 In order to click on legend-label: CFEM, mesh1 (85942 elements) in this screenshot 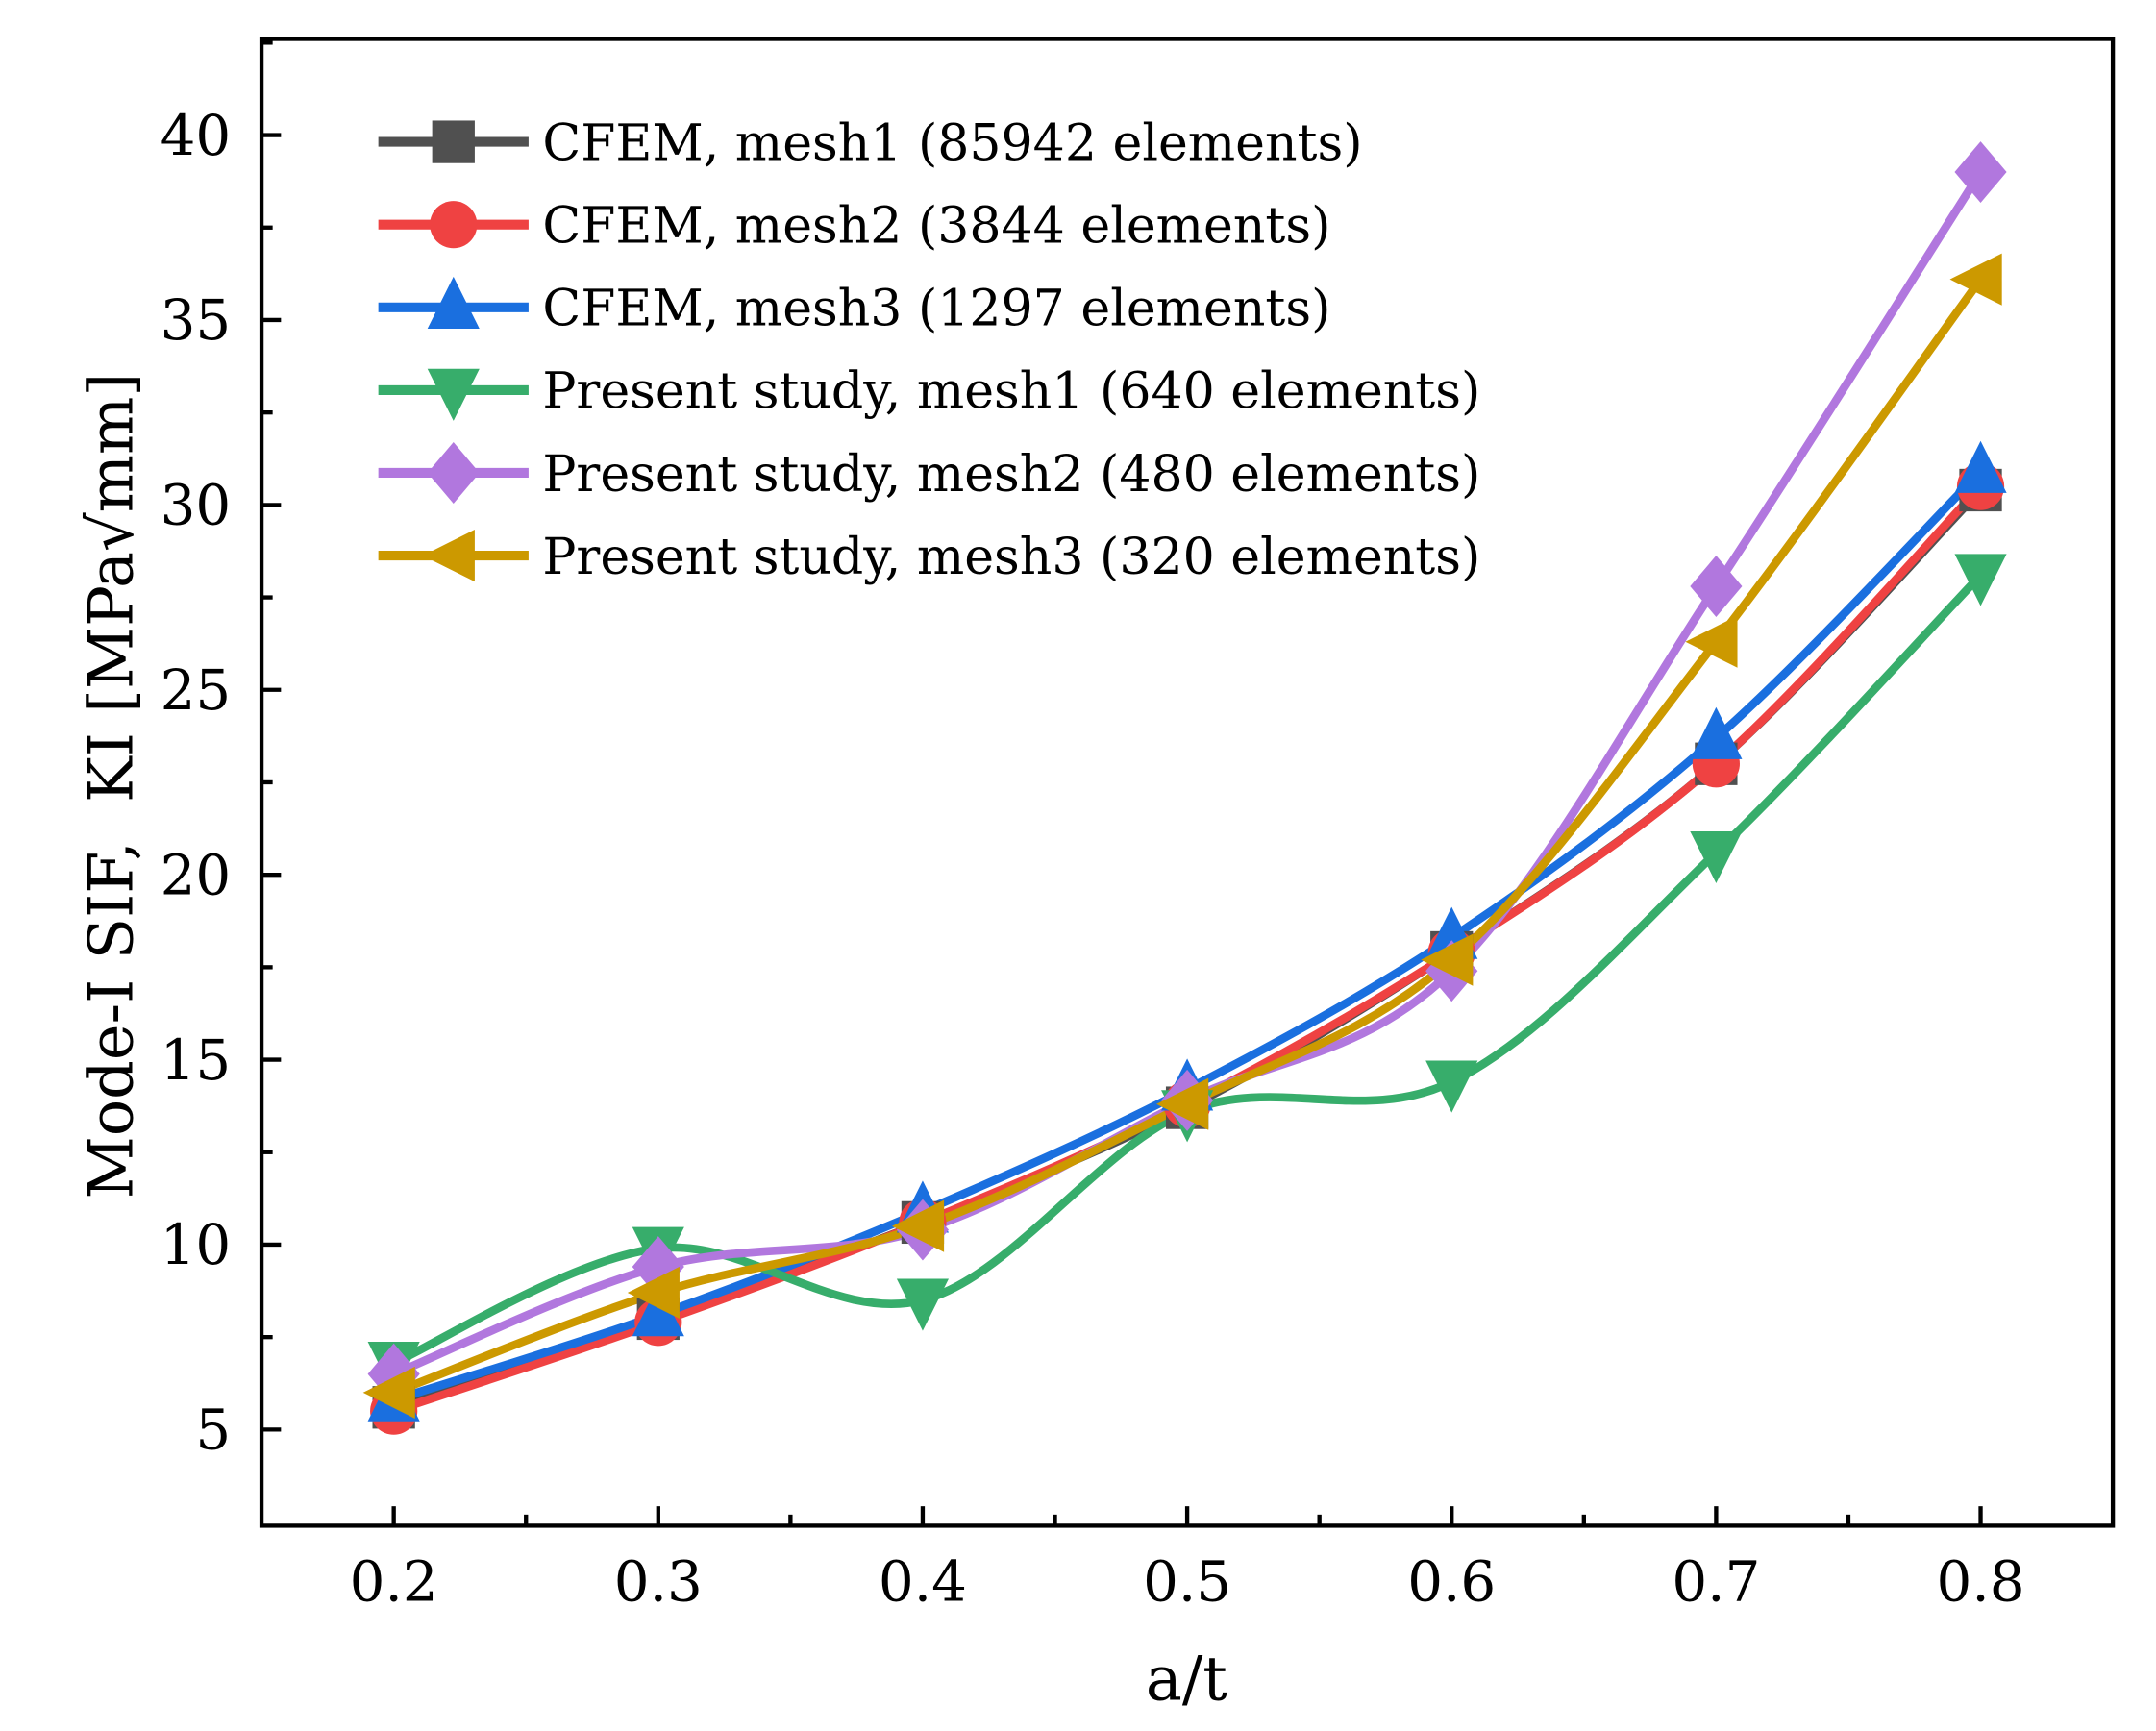, I will do `click(952, 143)`.